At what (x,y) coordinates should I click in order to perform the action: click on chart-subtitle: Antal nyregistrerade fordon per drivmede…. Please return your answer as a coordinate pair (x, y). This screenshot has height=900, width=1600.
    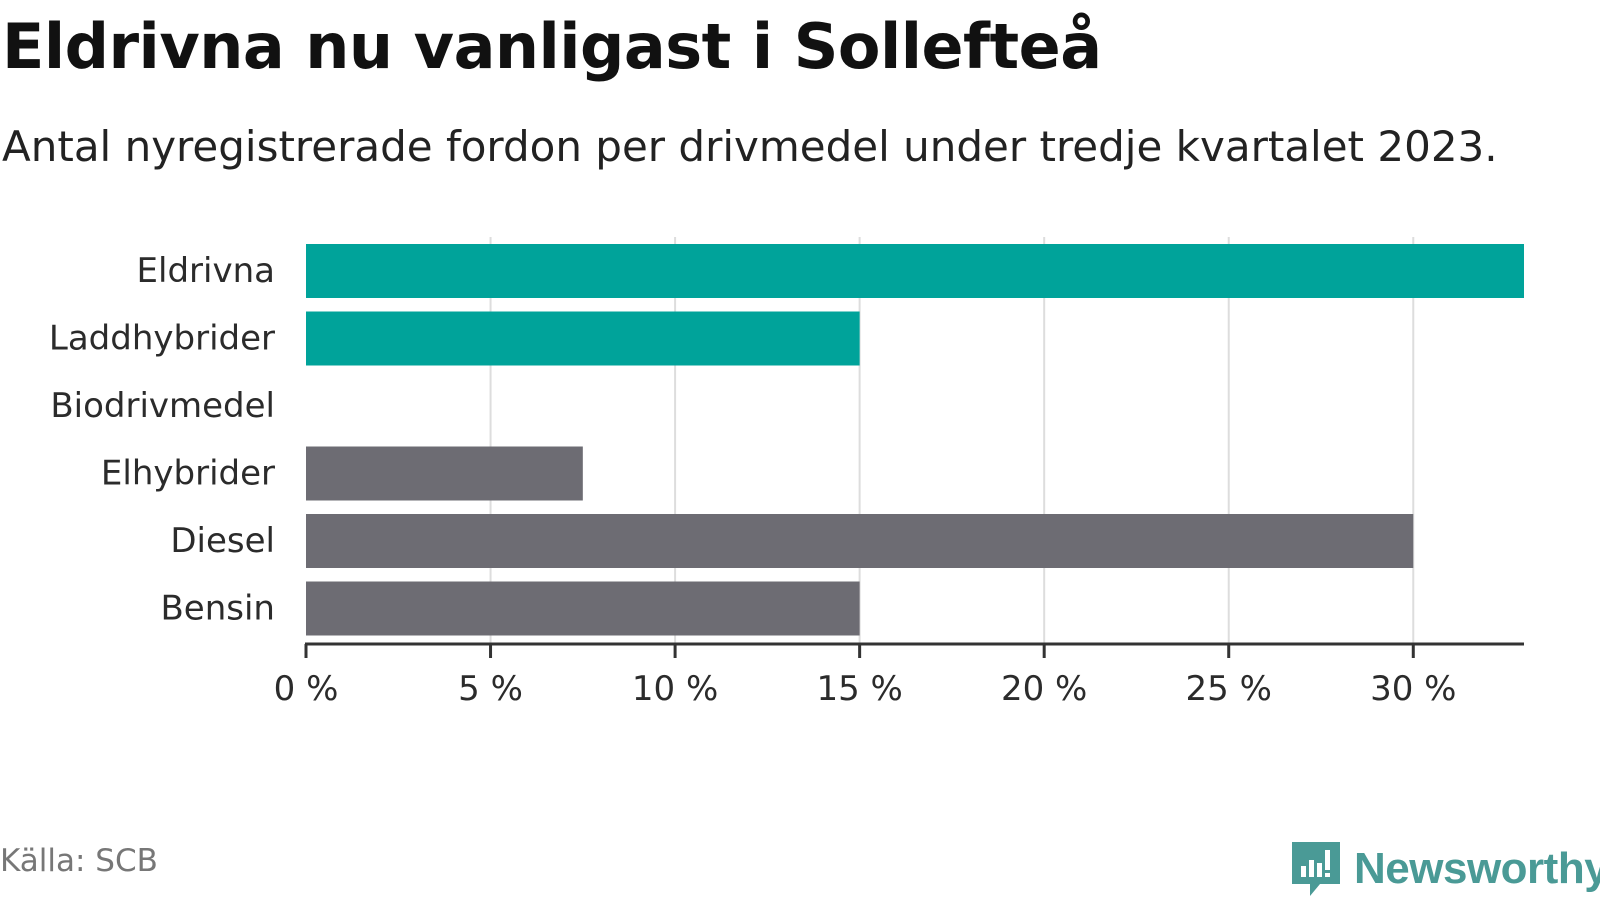
    Looking at the image, I should click on (750, 146).